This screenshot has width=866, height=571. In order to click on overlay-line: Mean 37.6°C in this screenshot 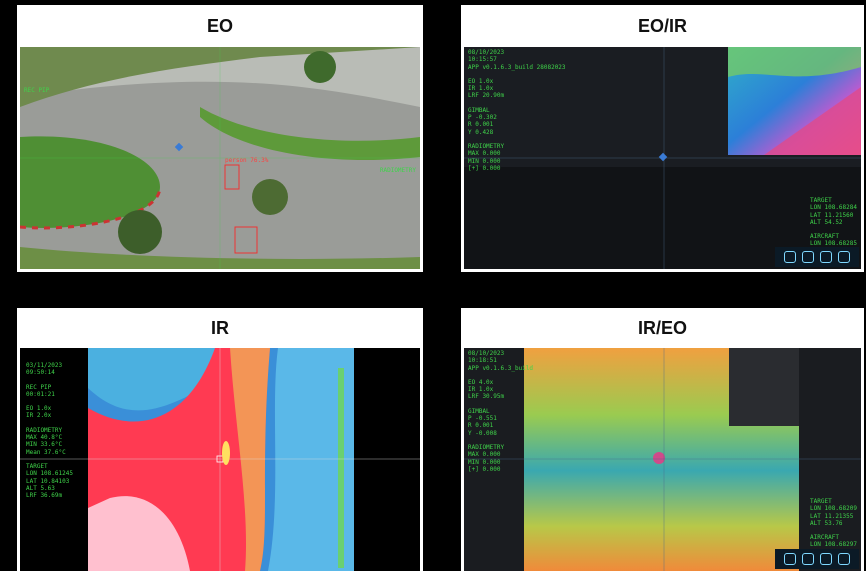, I will do `click(46, 452)`.